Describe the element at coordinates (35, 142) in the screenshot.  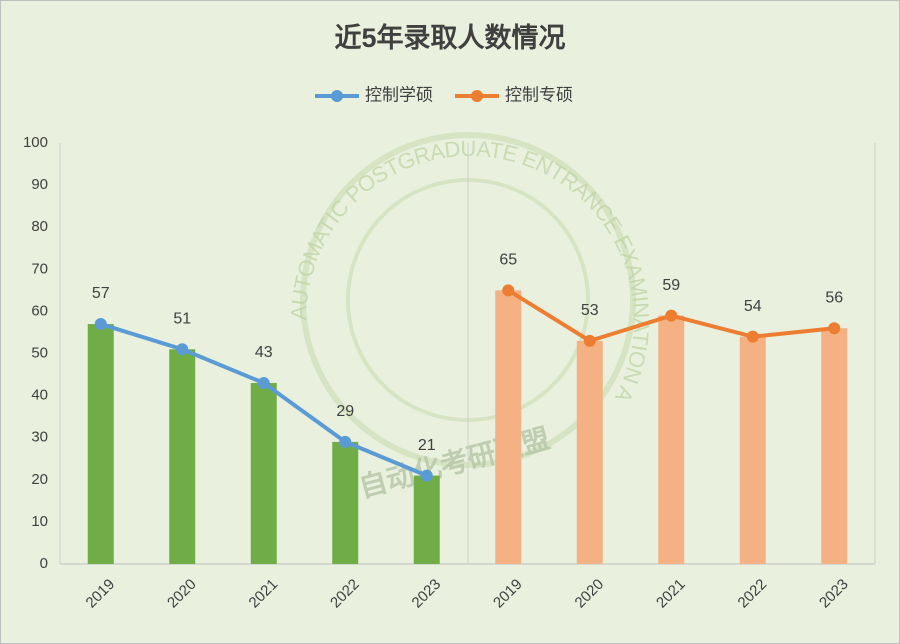
I see `y-tick-label: 100` at that location.